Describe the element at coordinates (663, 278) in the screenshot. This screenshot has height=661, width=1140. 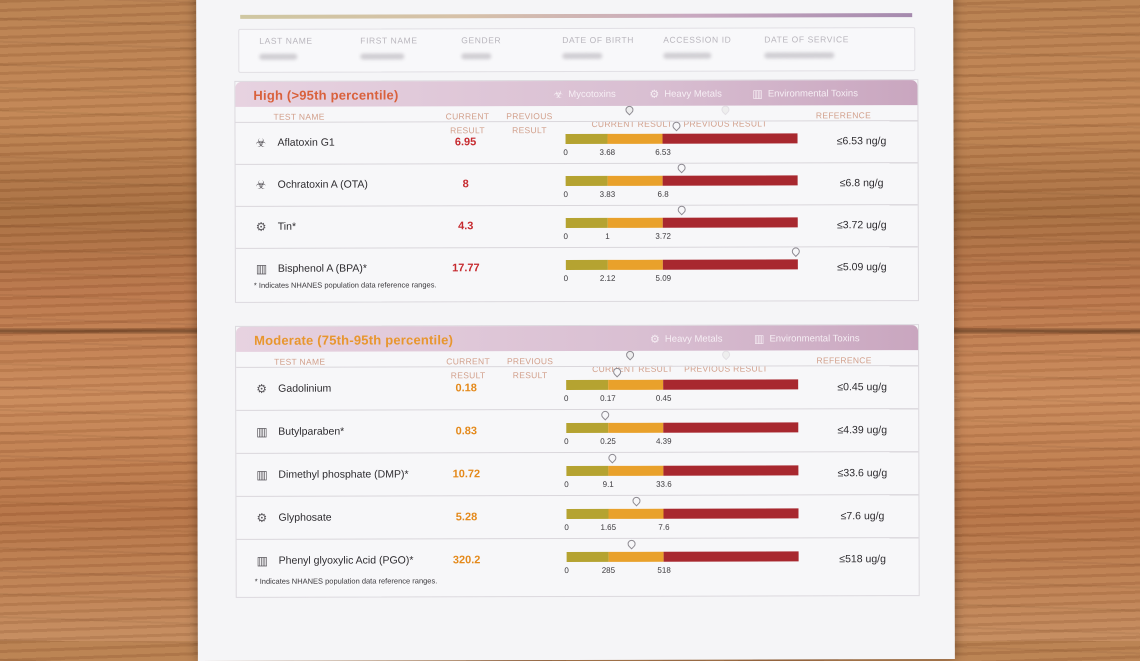
I see `range-tick-label: 5.09` at that location.